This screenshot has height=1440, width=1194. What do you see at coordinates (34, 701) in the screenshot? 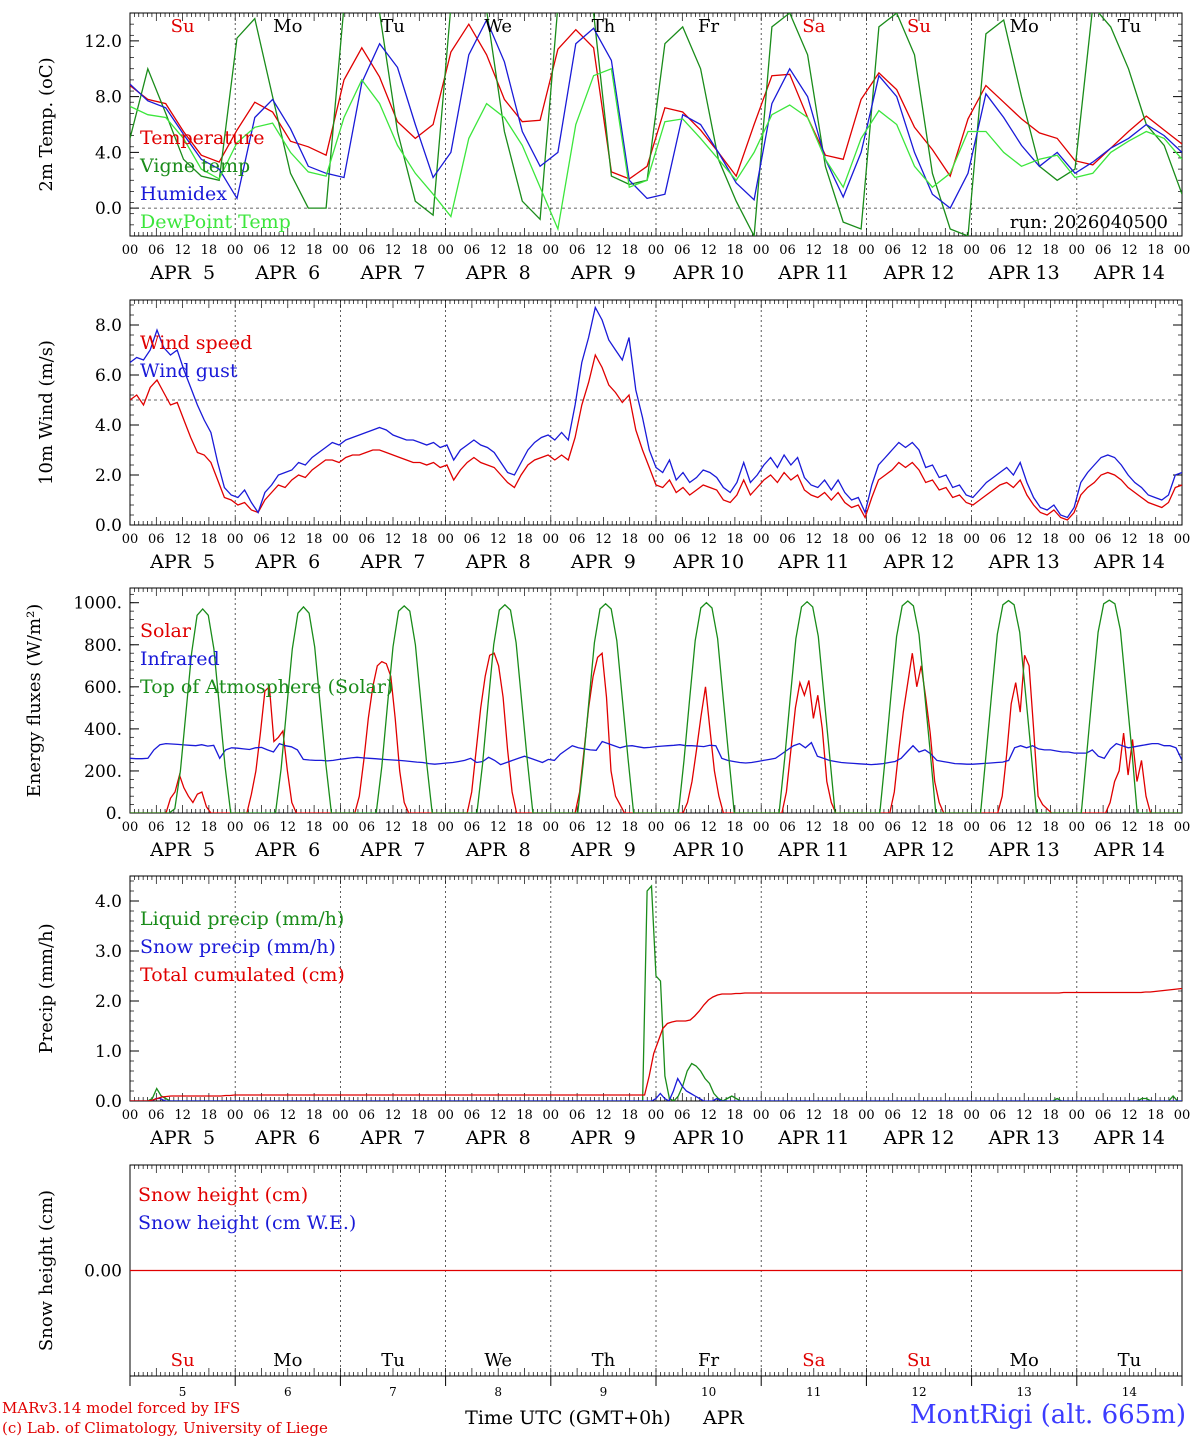
I see `y-axis-label: Energy fluxes (W/m²)` at bounding box center [34, 701].